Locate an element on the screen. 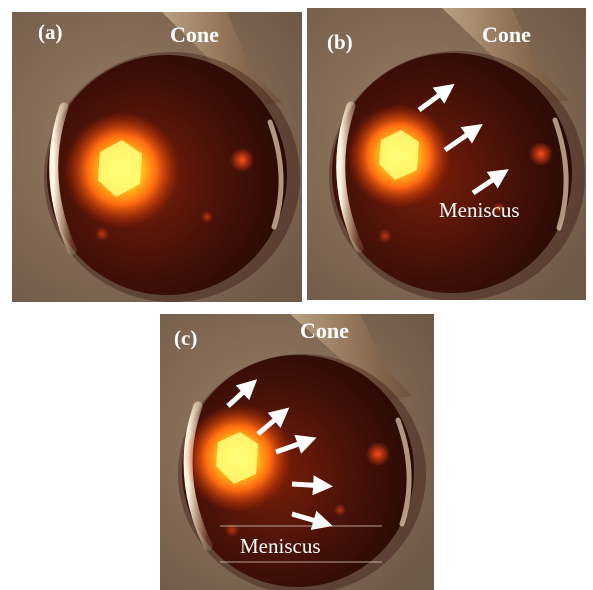 The image size is (593, 590). meniscus-label-b: Meniscus is located at coordinates (479, 210).